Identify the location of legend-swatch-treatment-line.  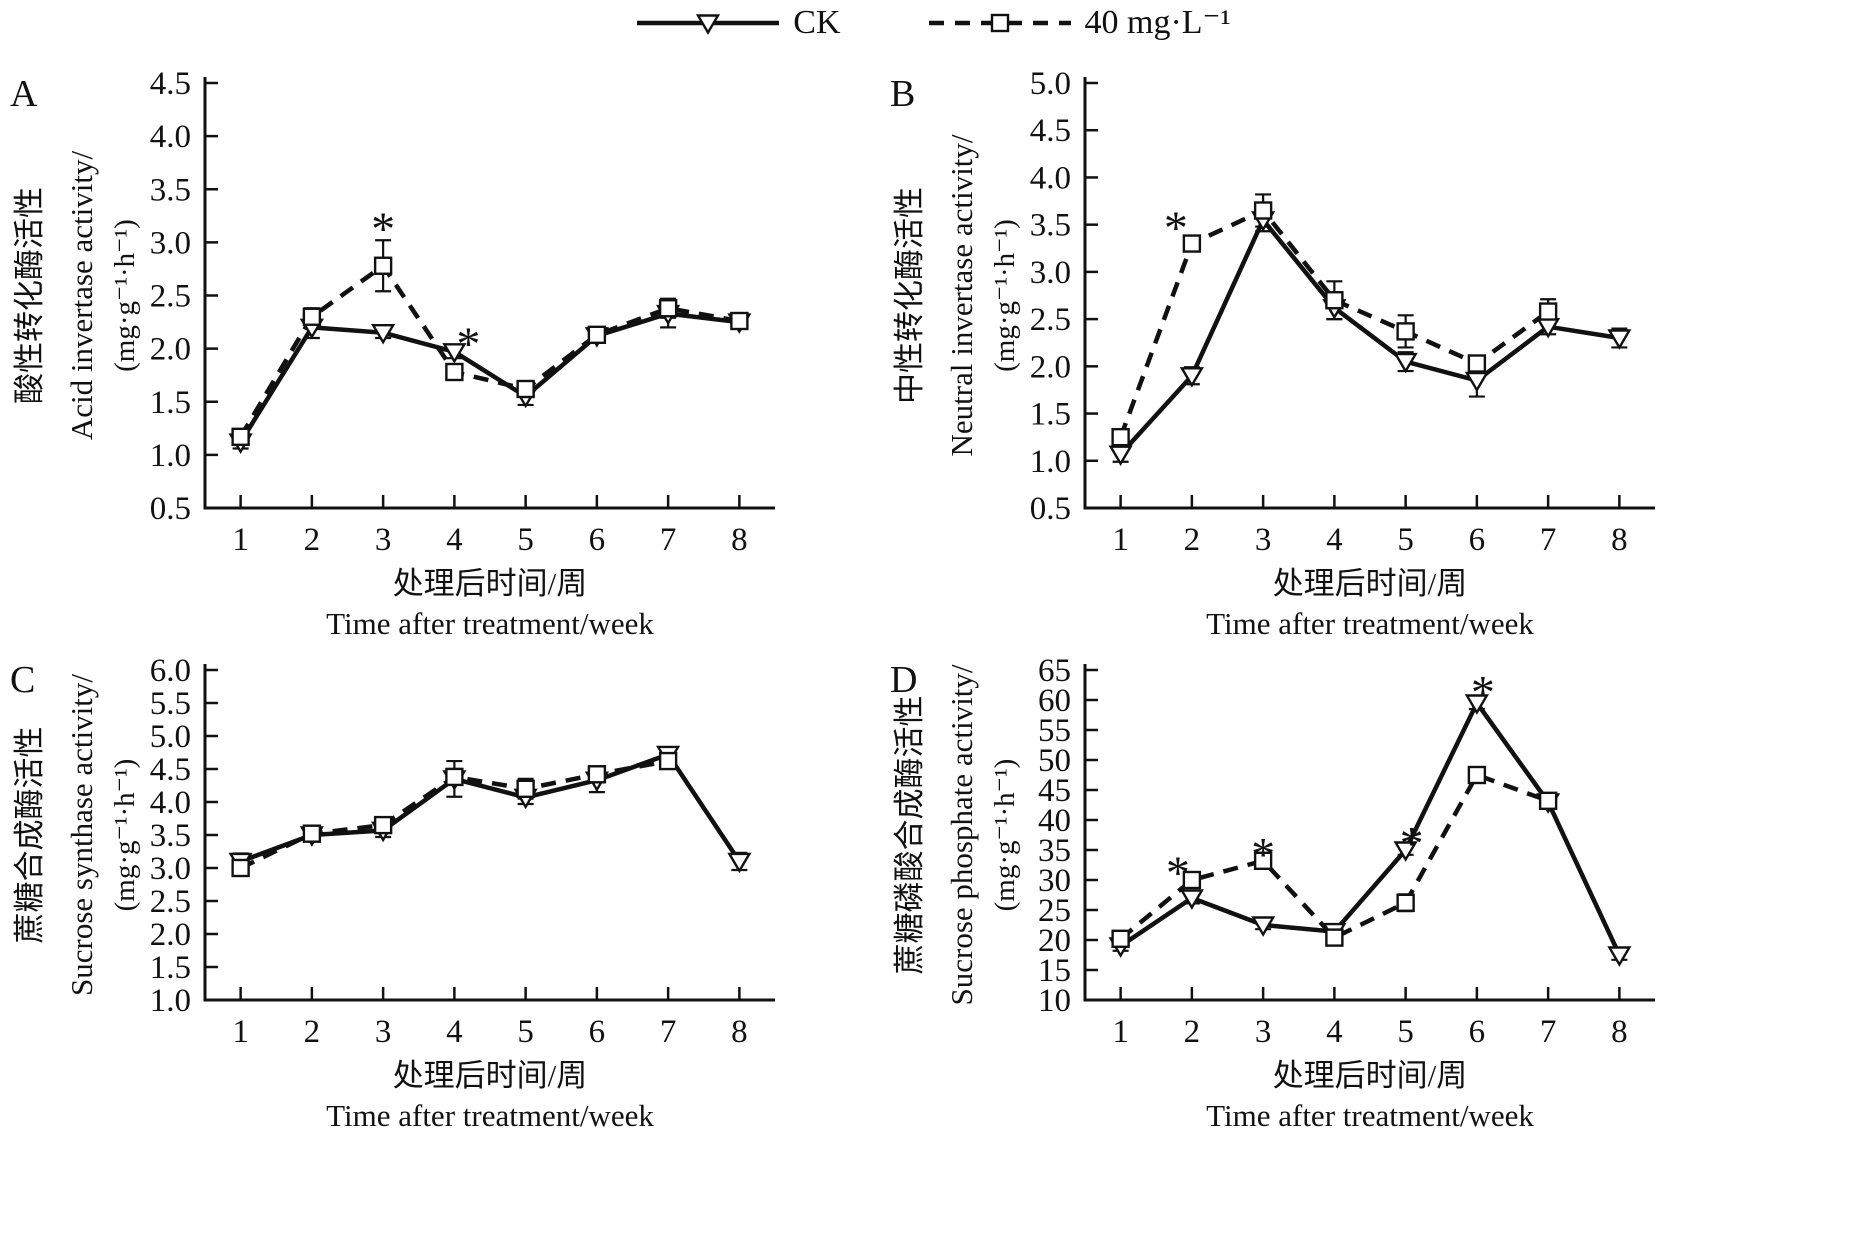
(999, 23).